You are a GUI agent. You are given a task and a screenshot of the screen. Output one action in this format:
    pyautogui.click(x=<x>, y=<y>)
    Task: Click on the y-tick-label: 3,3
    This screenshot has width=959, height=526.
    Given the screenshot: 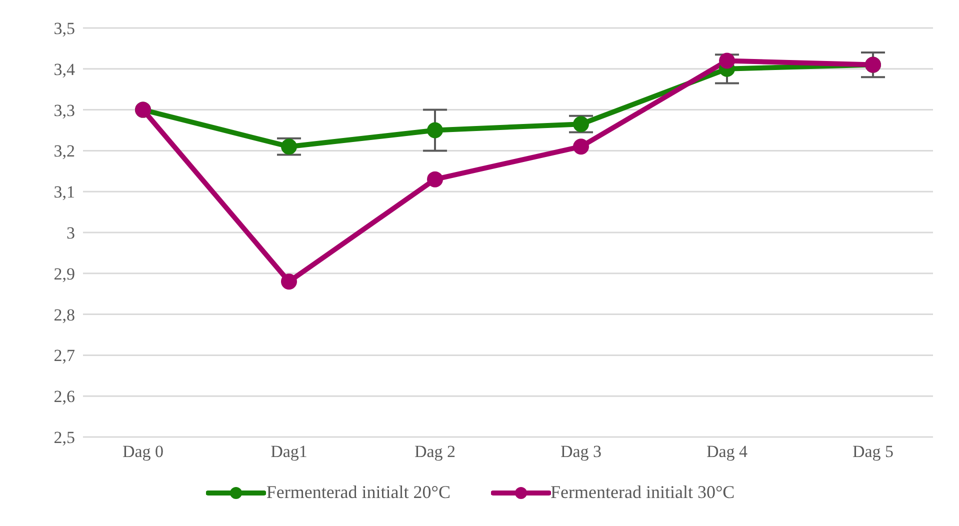 What is the action you would take?
    pyautogui.click(x=64, y=110)
    